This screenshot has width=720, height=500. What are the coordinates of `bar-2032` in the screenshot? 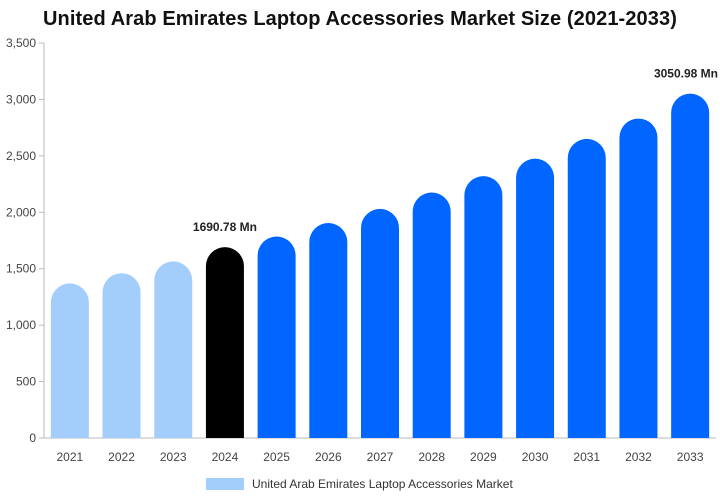 It's located at (638, 278).